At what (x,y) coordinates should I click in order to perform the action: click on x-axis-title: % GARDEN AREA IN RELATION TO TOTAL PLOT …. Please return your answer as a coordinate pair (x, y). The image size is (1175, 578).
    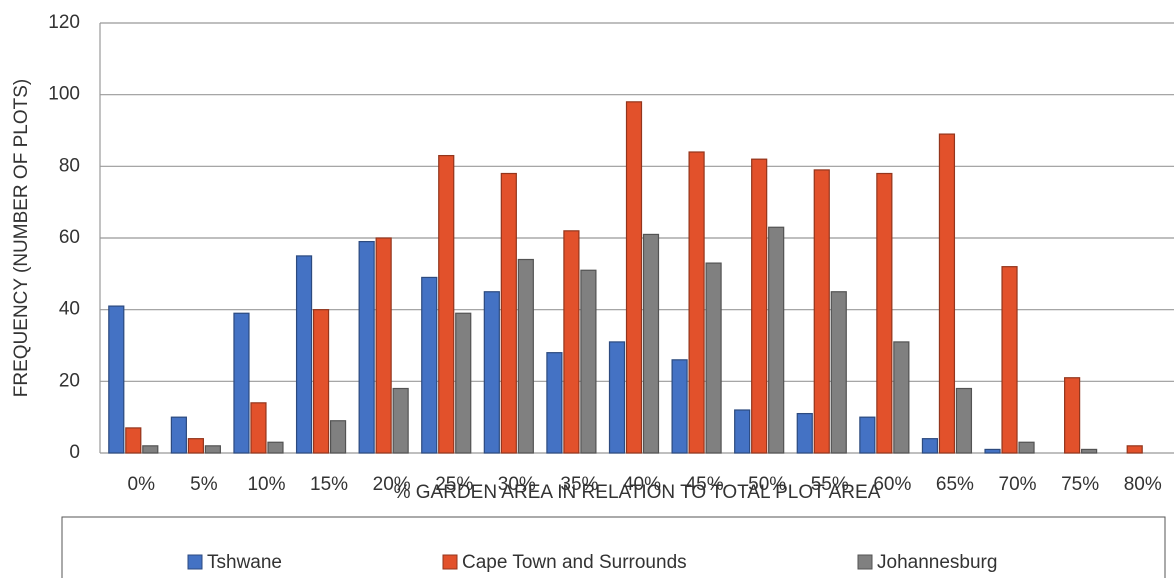
    Looking at the image, I should click on (637, 492).